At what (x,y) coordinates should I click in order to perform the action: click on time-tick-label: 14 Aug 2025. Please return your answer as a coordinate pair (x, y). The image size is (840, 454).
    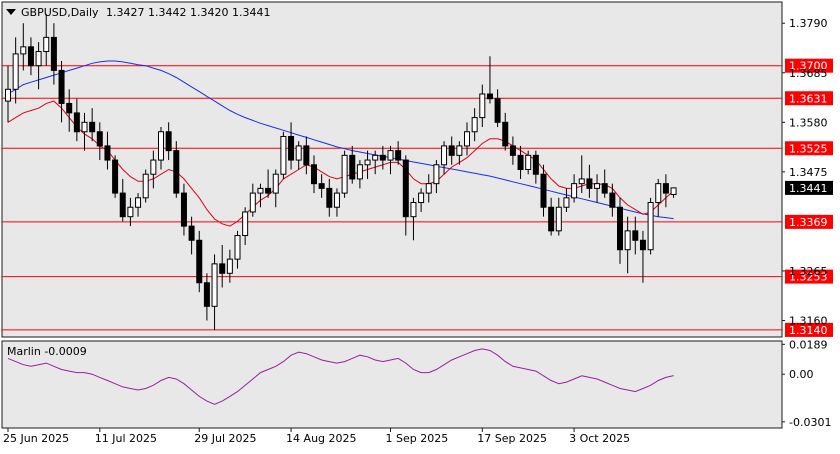
    Looking at the image, I should click on (321, 438).